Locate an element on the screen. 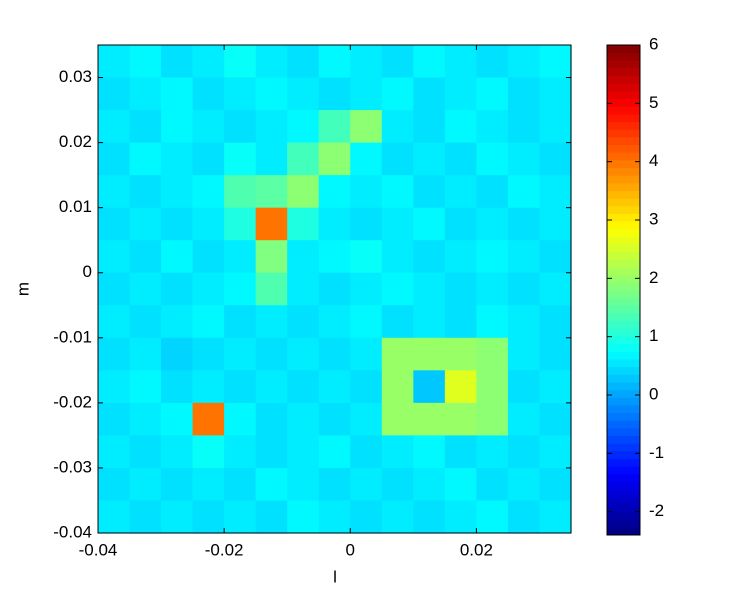 This screenshot has height=605, width=750. colorbar is located at coordinates (623, 290).